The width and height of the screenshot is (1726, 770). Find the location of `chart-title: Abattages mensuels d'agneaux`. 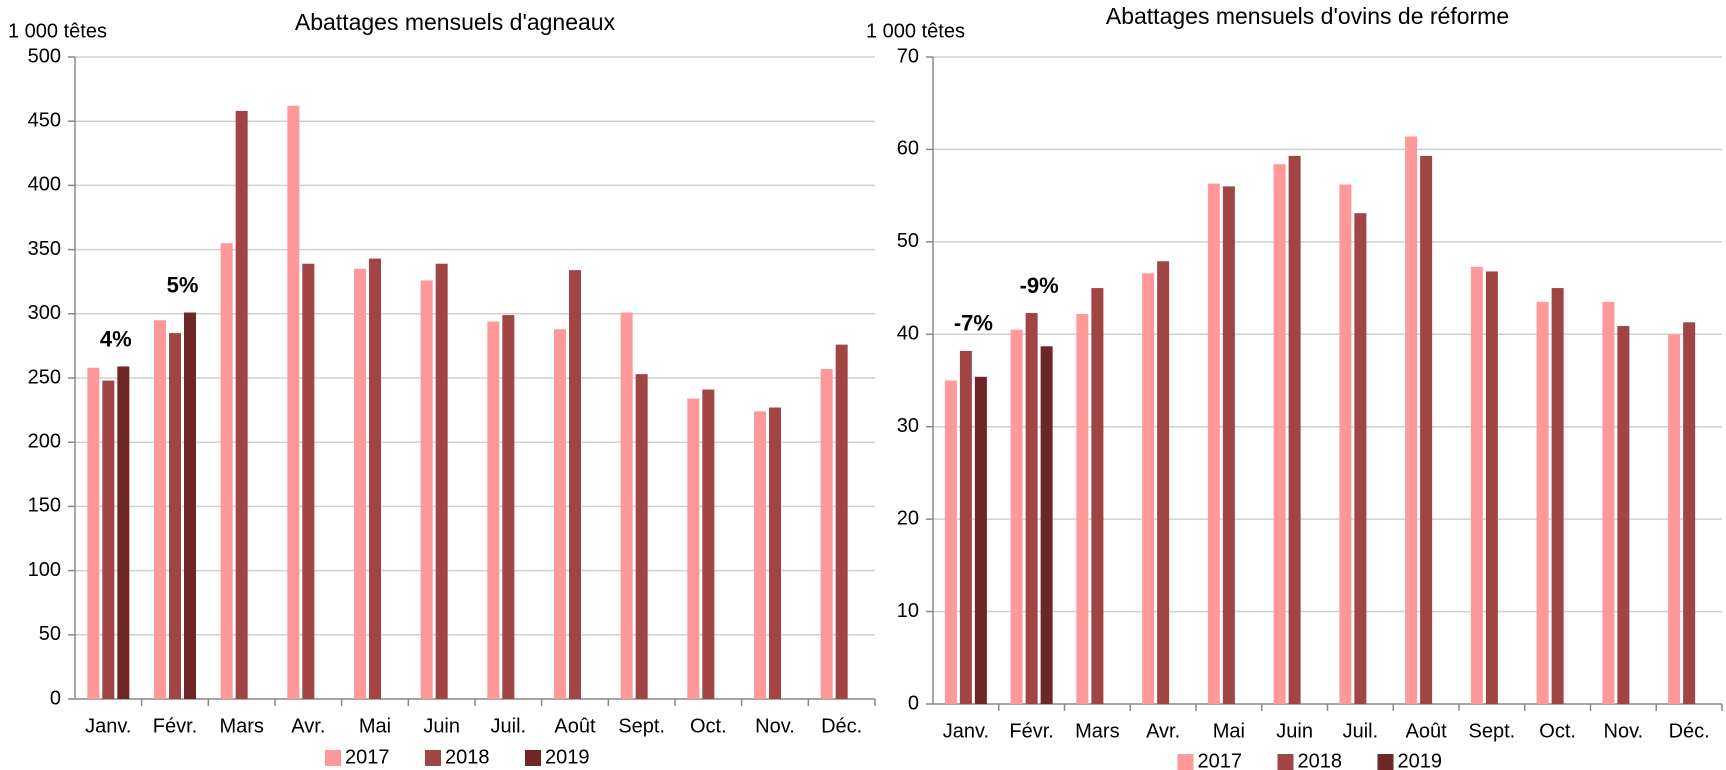

chart-title: Abattages mensuels d'agneaux is located at coordinates (455, 22).